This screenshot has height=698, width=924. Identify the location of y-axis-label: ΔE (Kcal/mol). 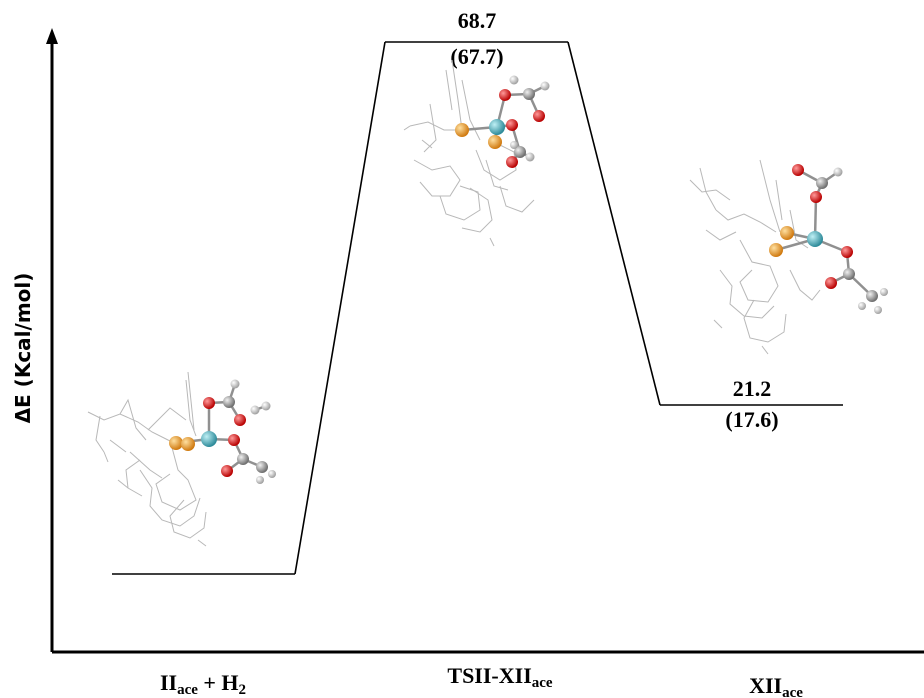
(23, 348).